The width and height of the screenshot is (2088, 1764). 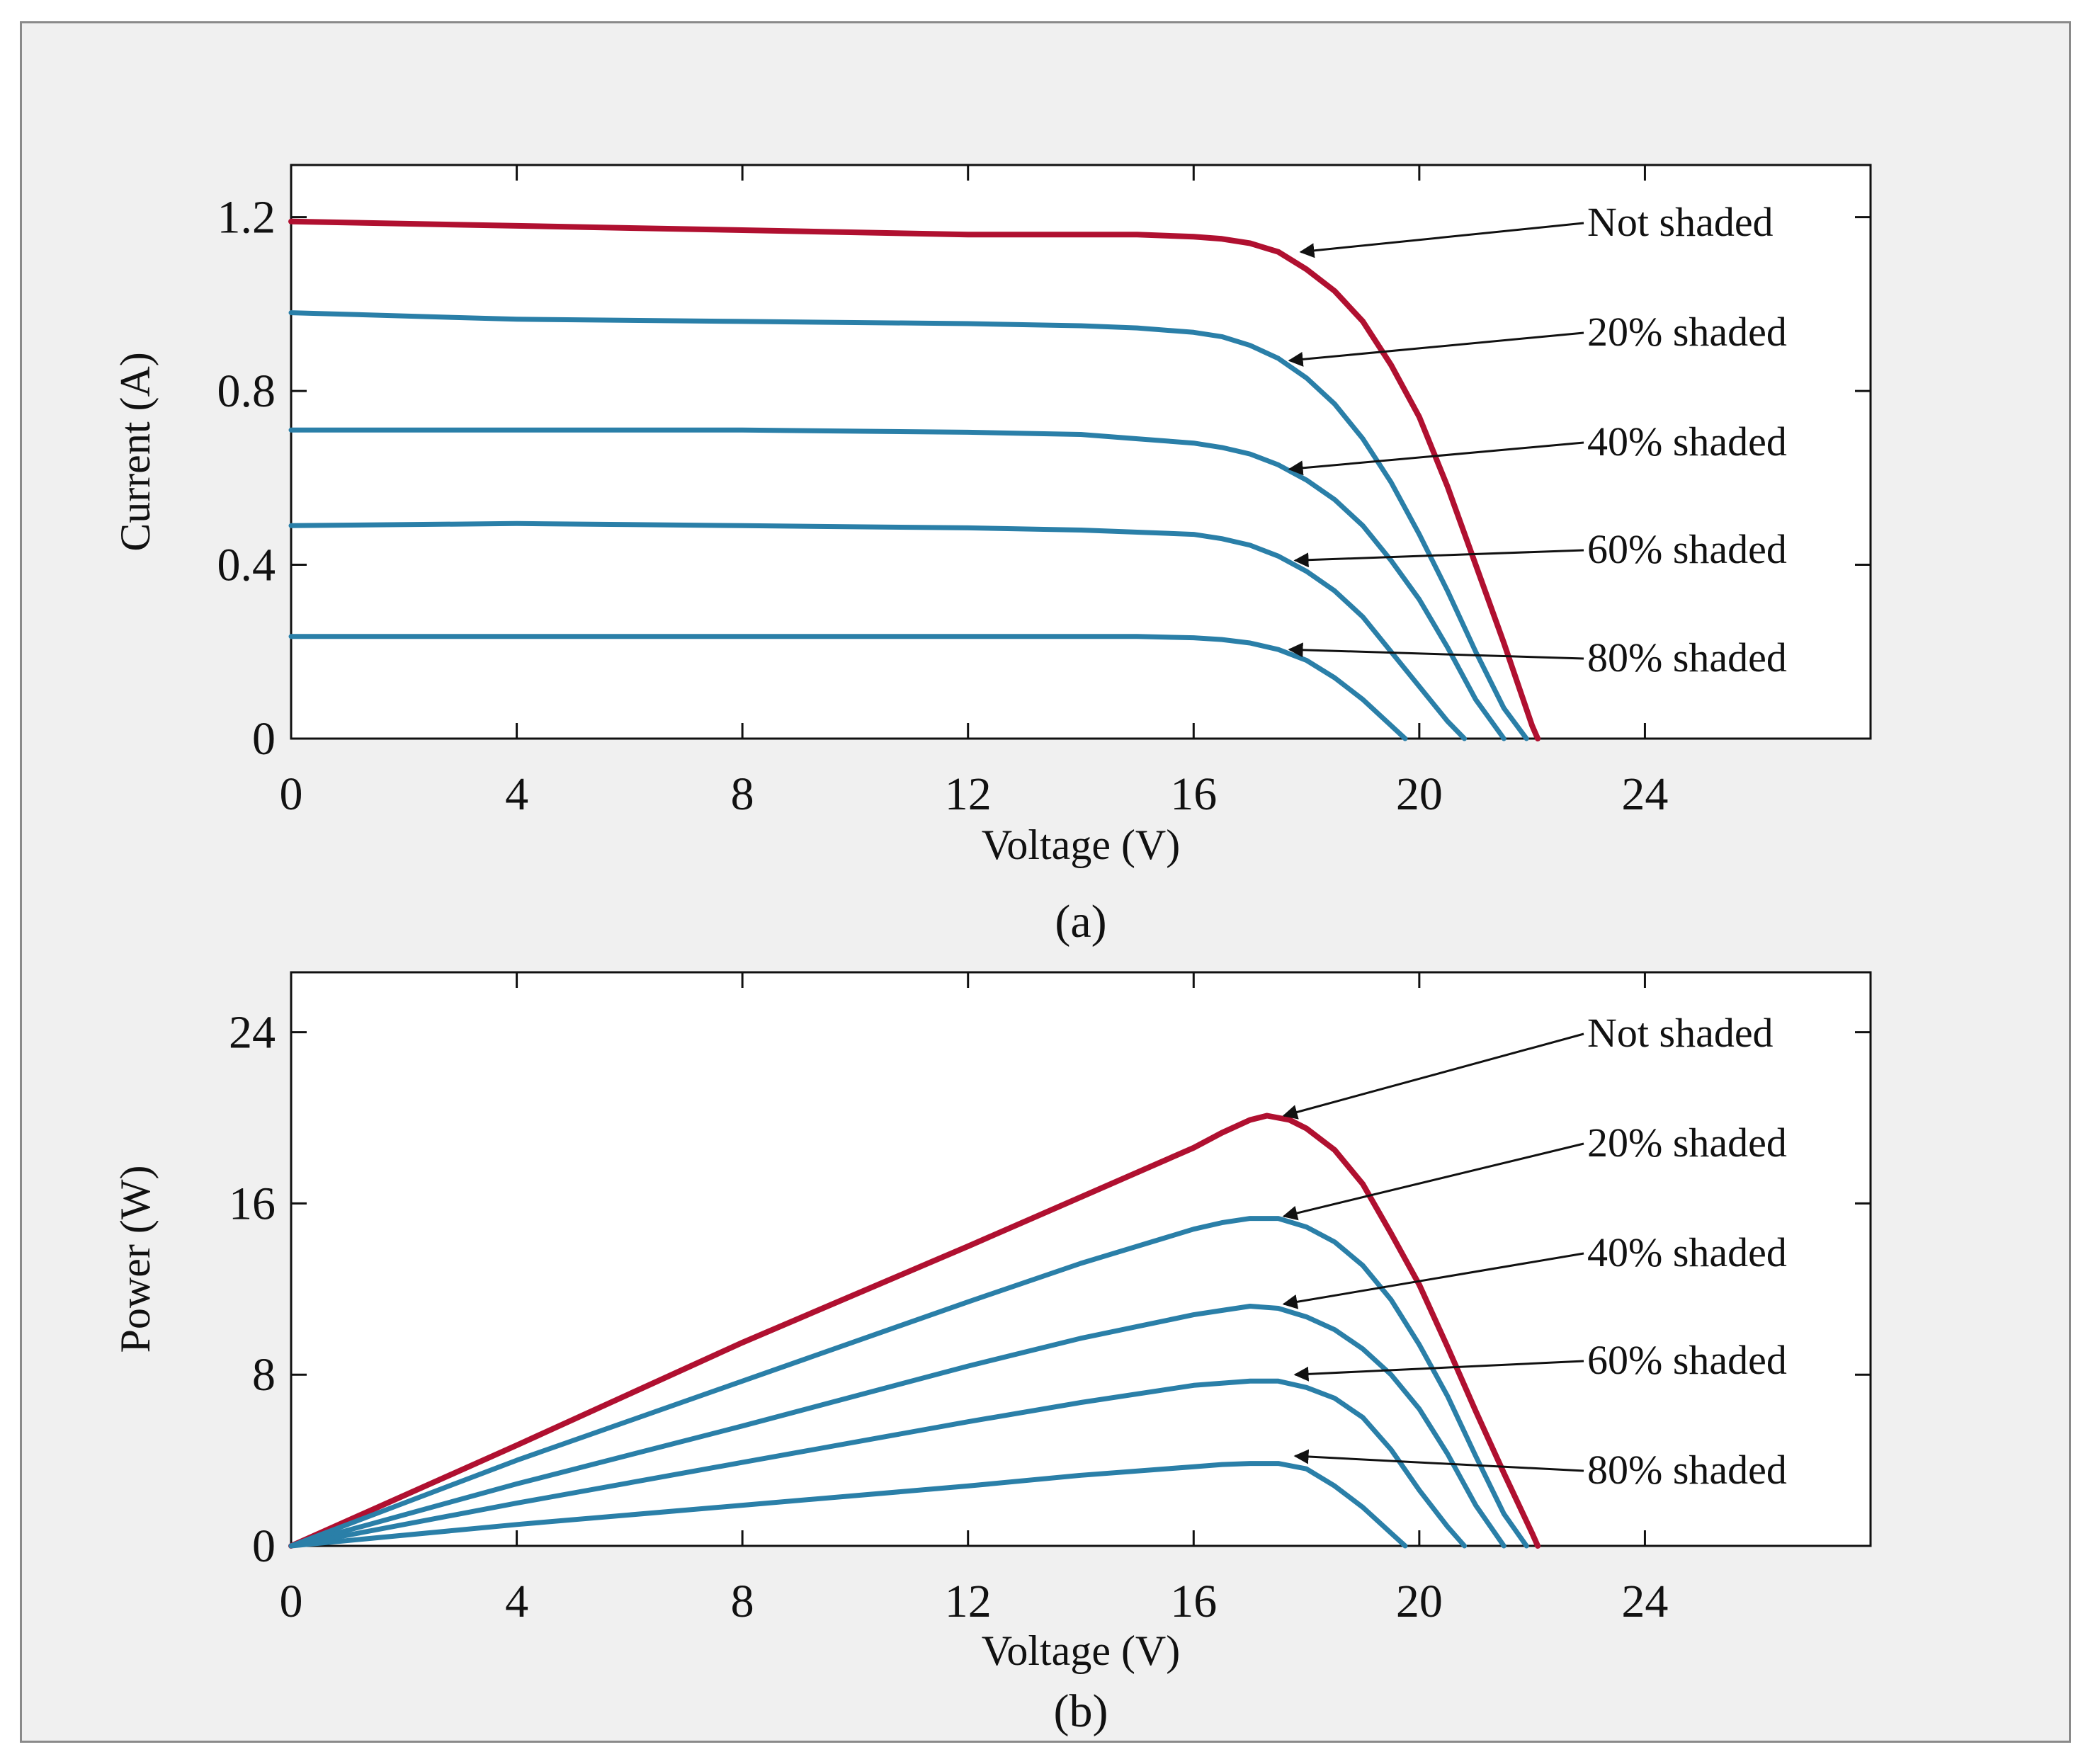 What do you see at coordinates (1081, 1711) in the screenshot?
I see `panel-label: (b)` at bounding box center [1081, 1711].